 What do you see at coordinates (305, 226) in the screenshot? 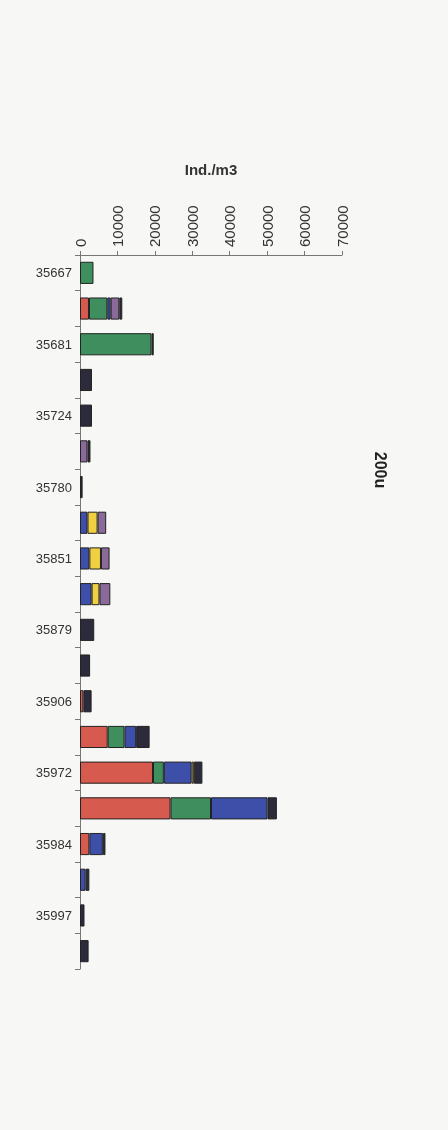
I see `x-tick-label: 60000` at bounding box center [305, 226].